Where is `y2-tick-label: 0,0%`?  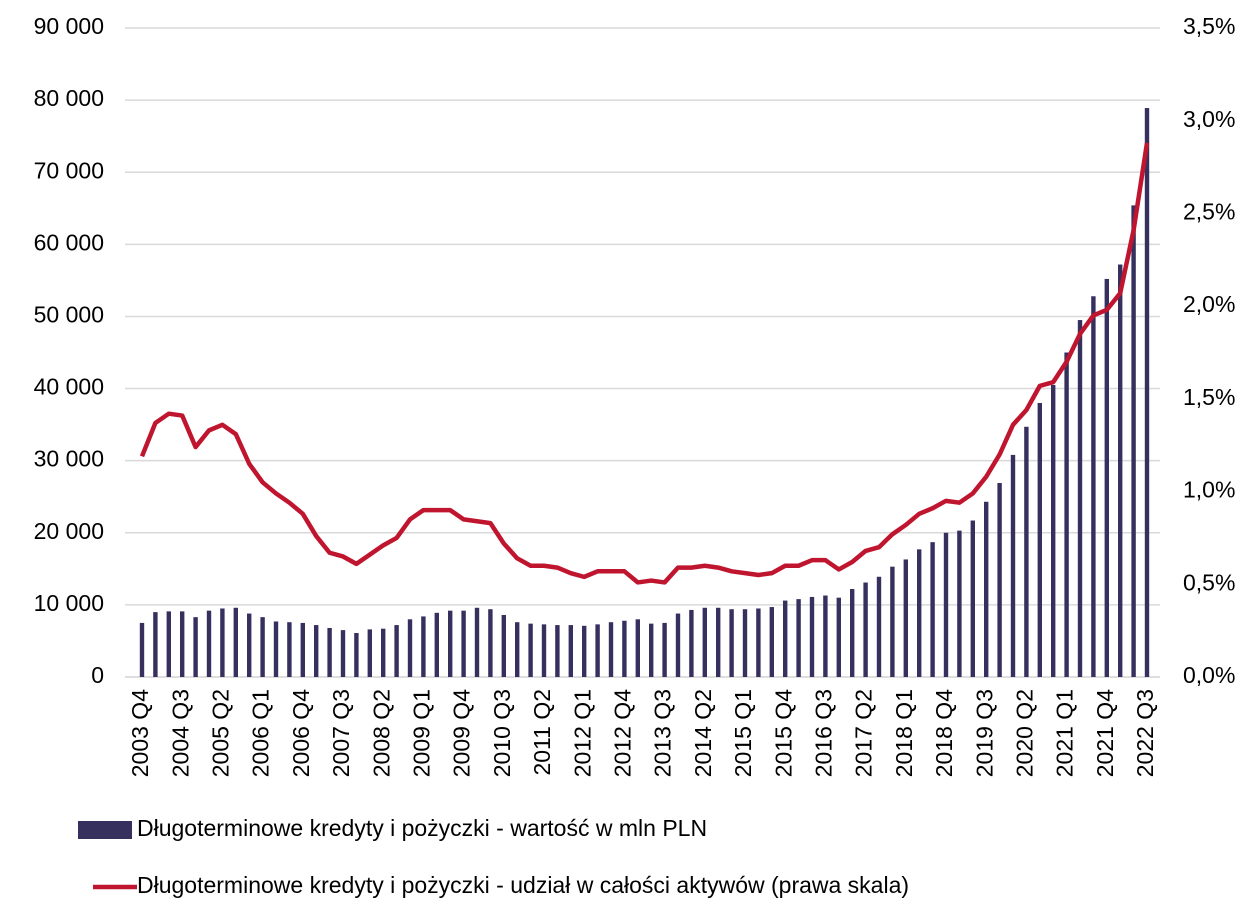
y2-tick-label: 0,0% is located at coordinates (1209, 675).